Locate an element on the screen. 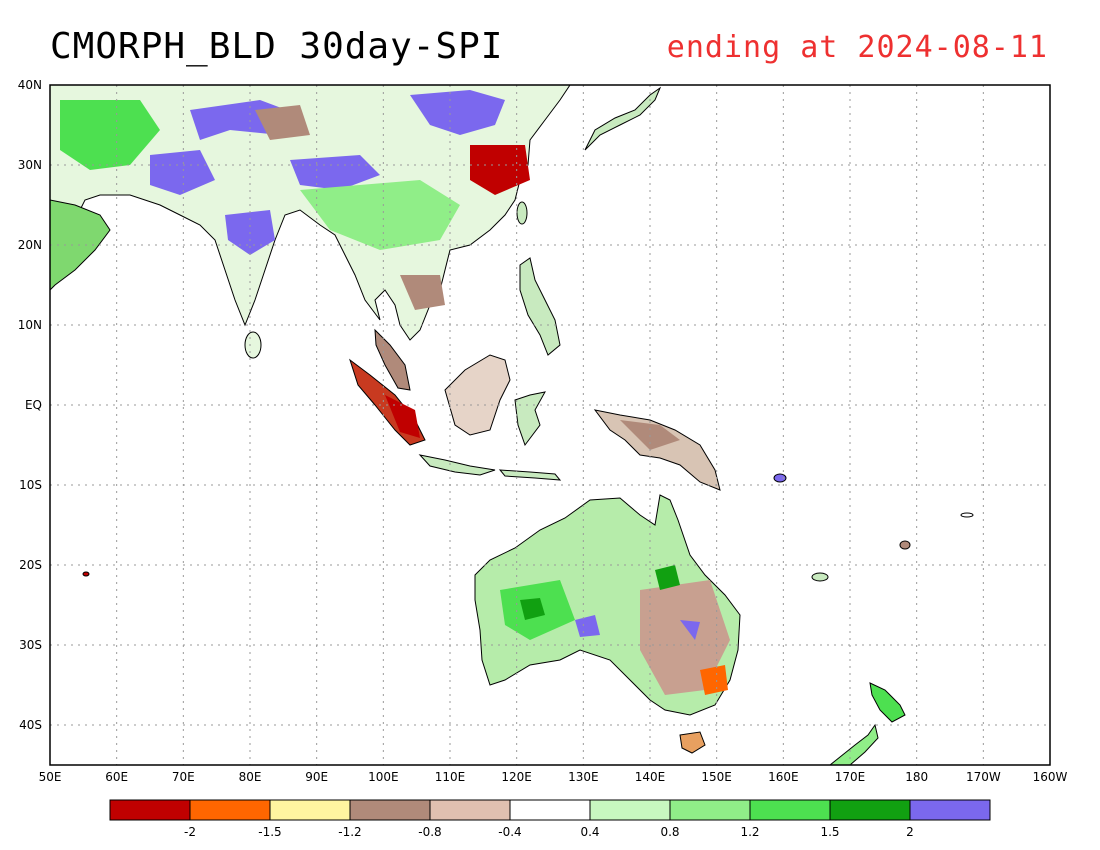  lon-label: 110E is located at coordinates (450, 777).